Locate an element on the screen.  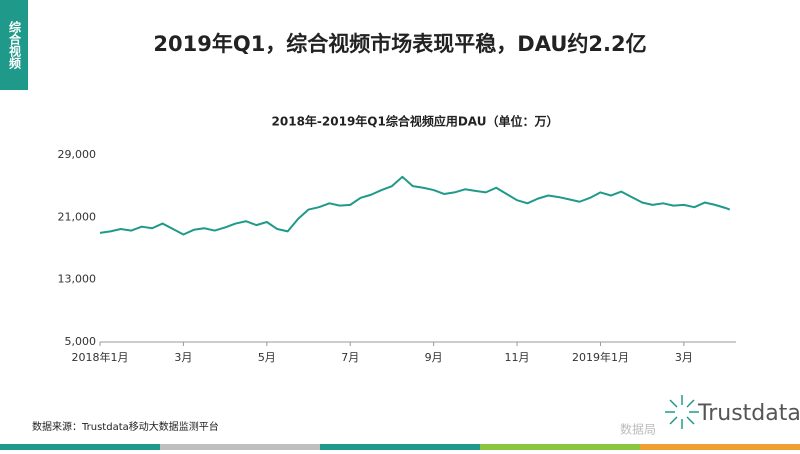
chart-title: 2018年-2019年Q1综合视频应用DAU（单位：万） is located at coordinates (415, 121).